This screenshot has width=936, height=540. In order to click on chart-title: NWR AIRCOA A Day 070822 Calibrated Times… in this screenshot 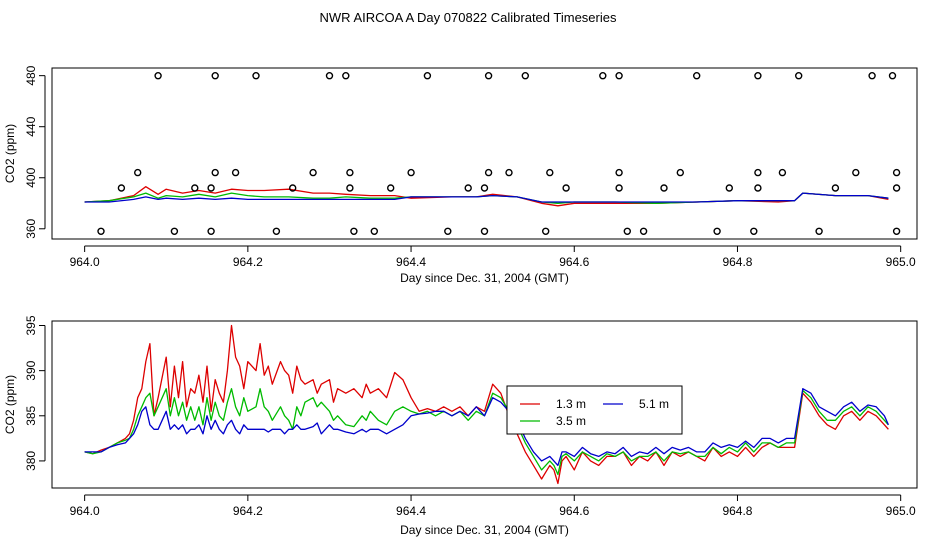, I will do `click(468, 17)`.